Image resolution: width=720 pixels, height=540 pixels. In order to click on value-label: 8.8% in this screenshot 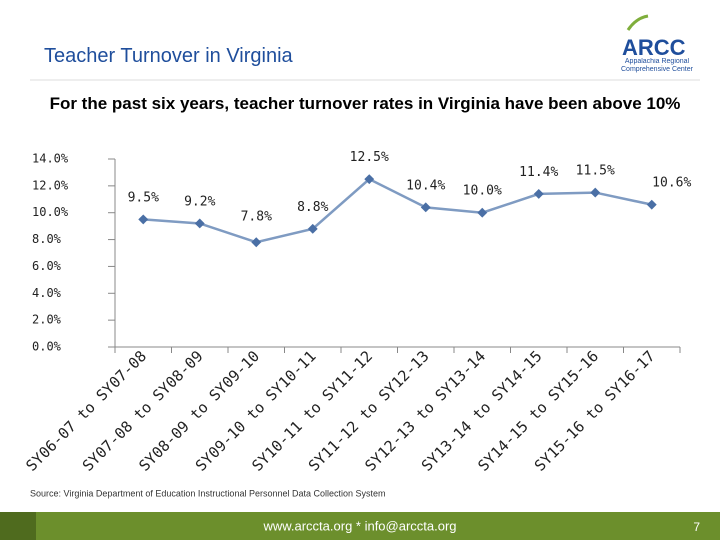, I will do `click(312, 207)`.